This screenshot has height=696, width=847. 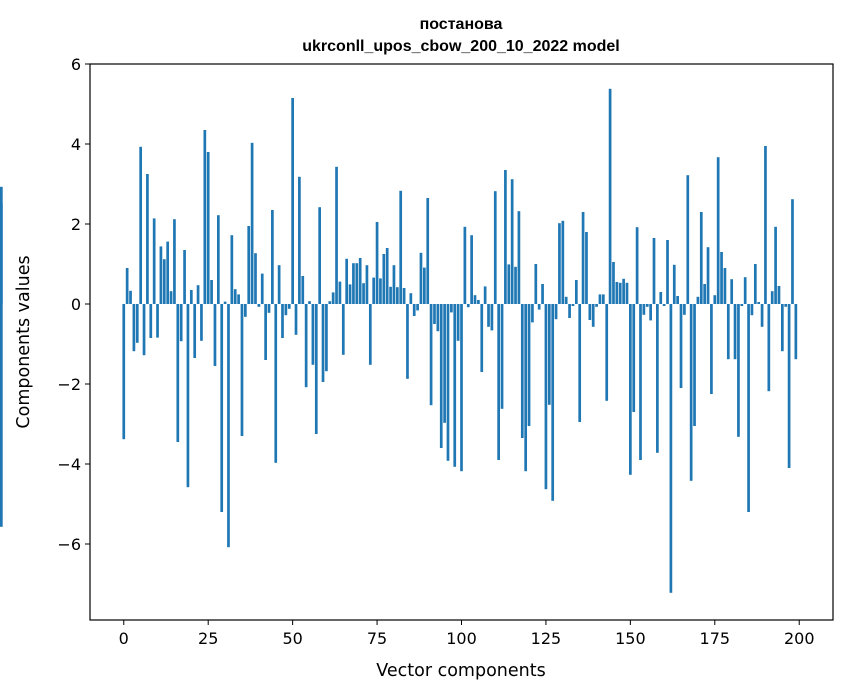 What do you see at coordinates (208, 638) in the screenshot?
I see `x-tick-label: 25` at bounding box center [208, 638].